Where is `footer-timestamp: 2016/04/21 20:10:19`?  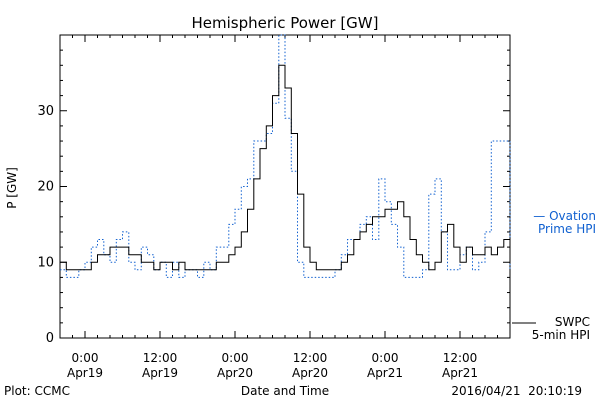 footer-timestamp: 2016/04/21 20:10:19 is located at coordinates (516, 391).